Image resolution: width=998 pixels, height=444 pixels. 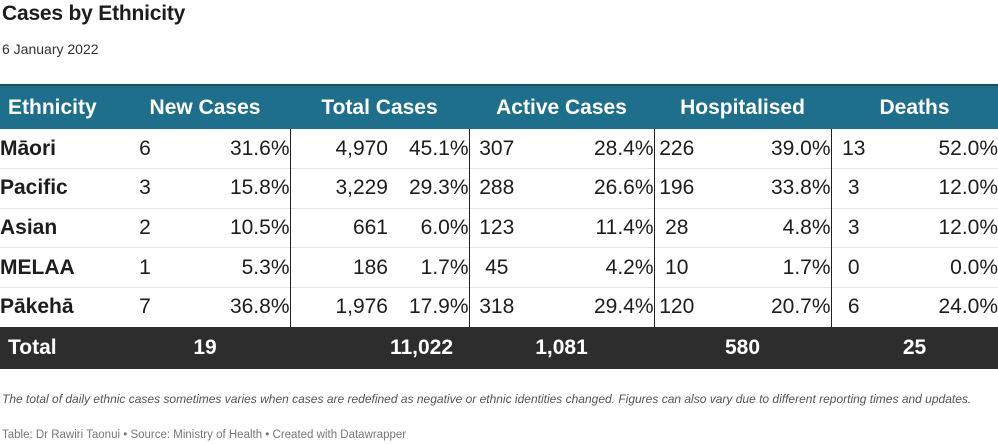 What do you see at coordinates (676, 149) in the screenshot?
I see `hospitalised-count: 226` at bounding box center [676, 149].